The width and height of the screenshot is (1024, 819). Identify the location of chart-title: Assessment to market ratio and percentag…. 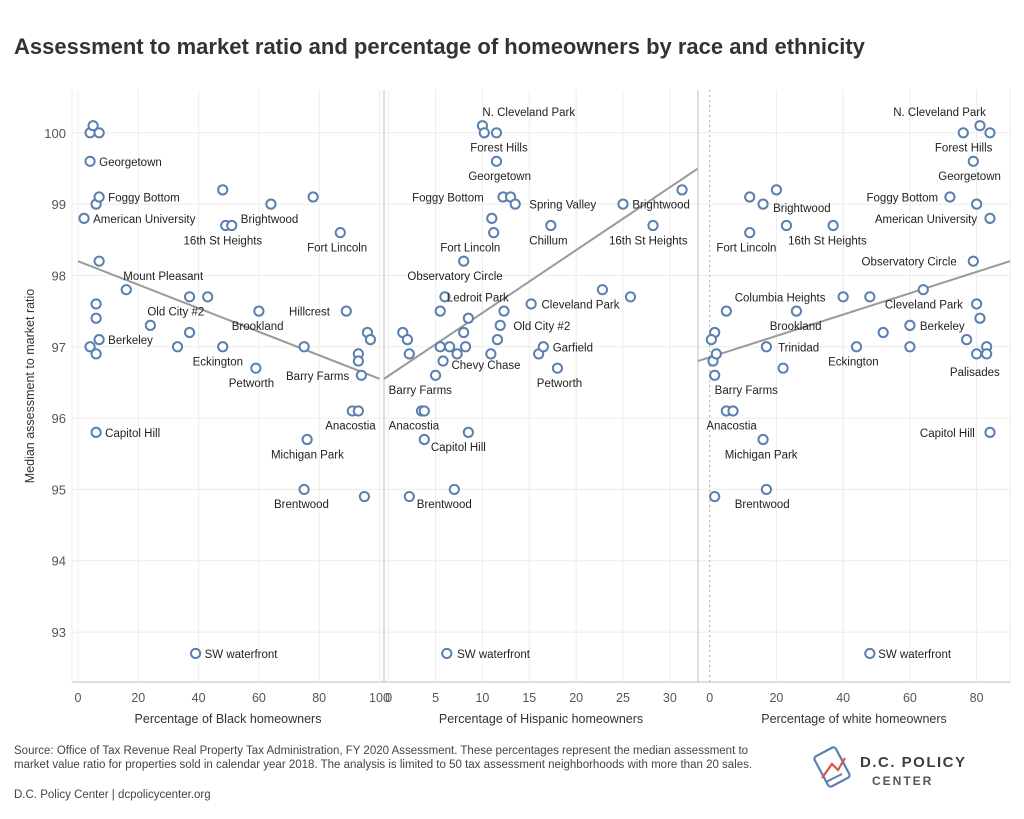
(439, 46).